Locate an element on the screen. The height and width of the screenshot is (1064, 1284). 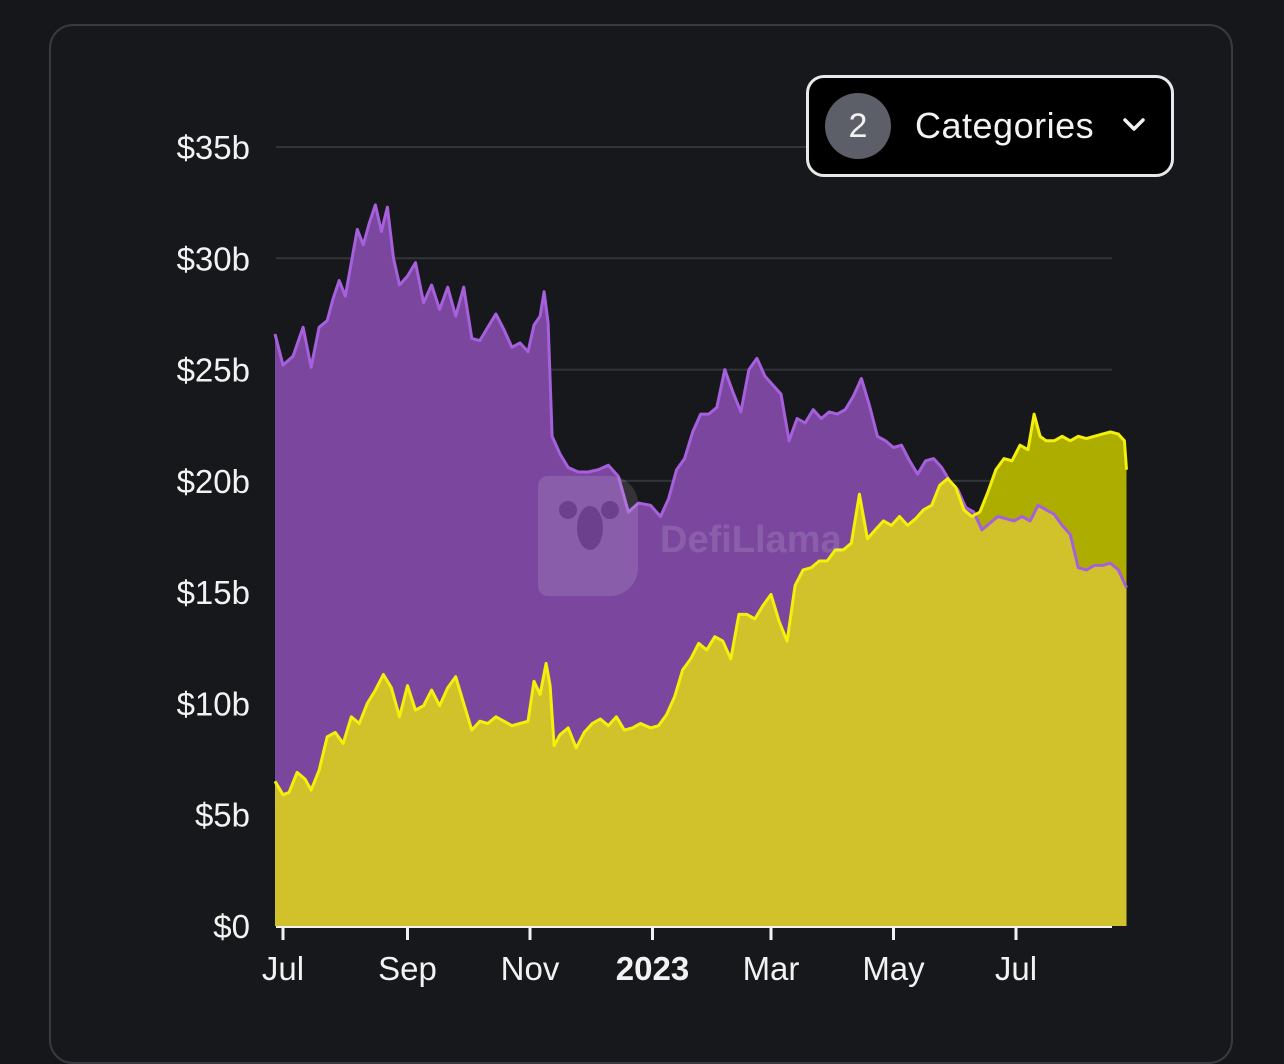
y-tick-label: $35b is located at coordinates (213, 147).